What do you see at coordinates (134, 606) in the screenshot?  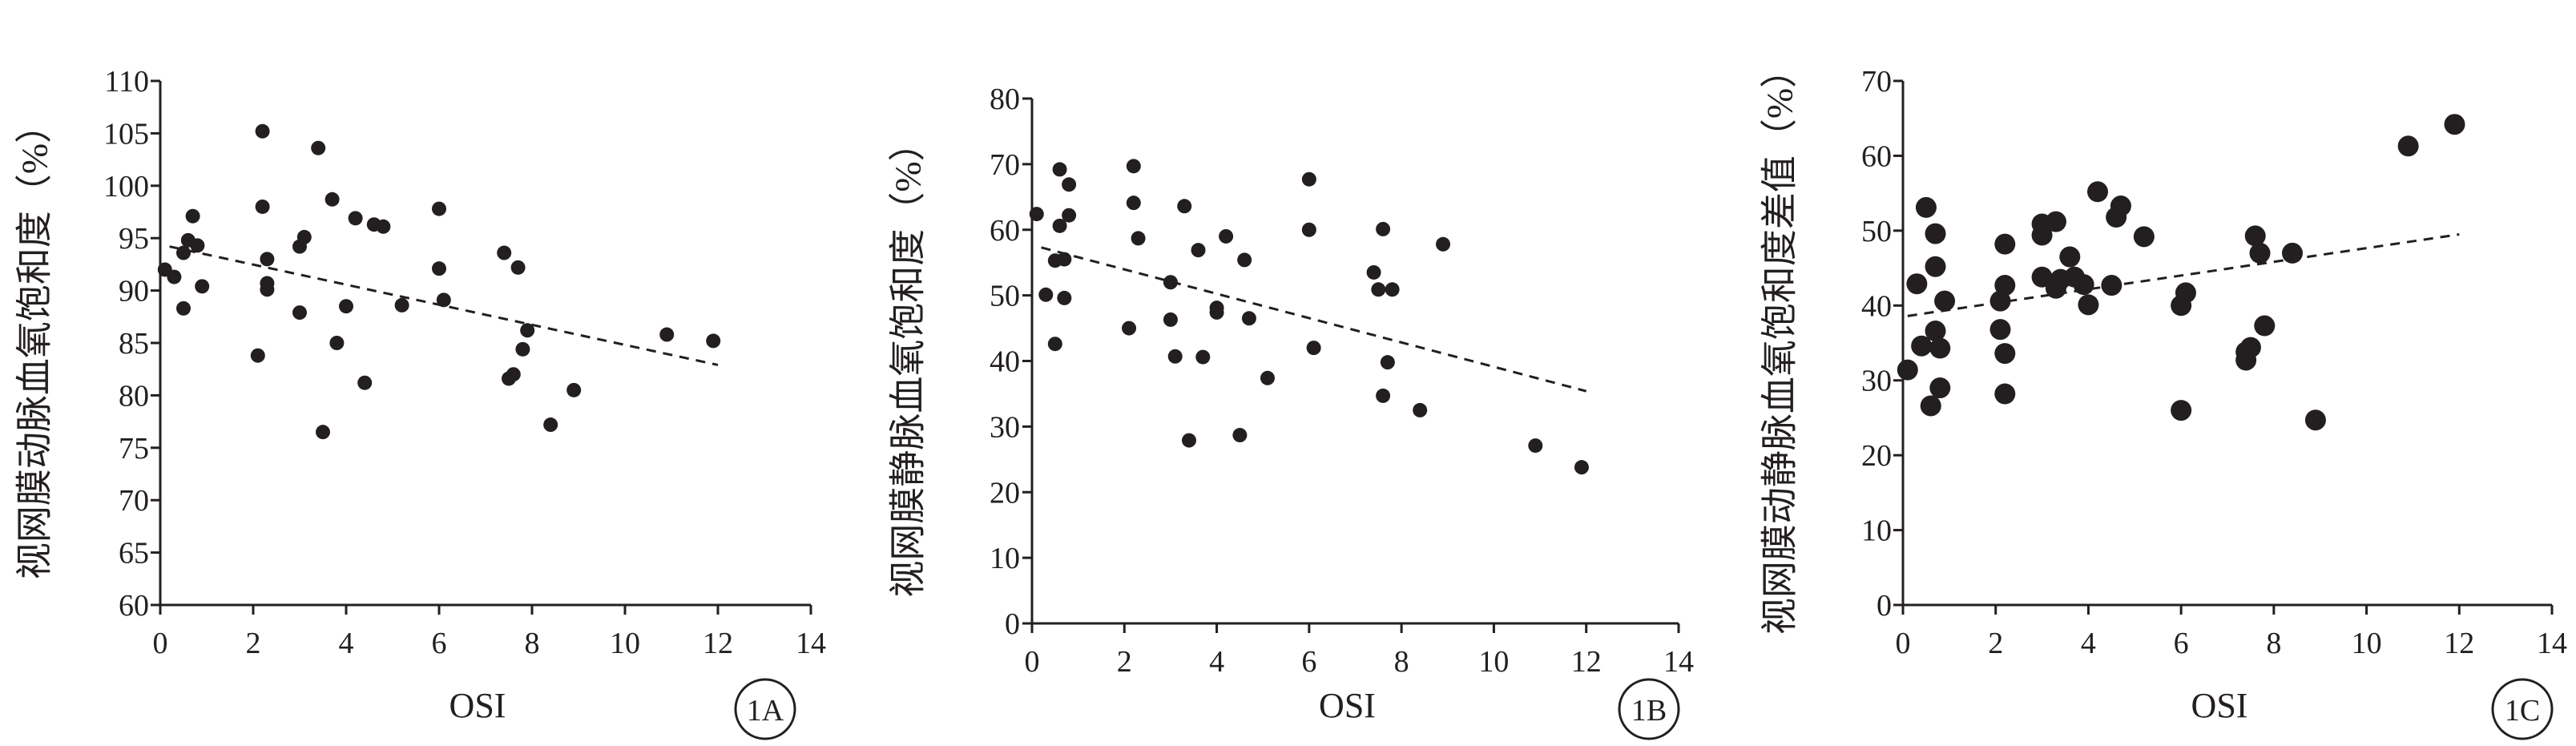 I see `chart-1-y-tick-label: 60` at bounding box center [134, 606].